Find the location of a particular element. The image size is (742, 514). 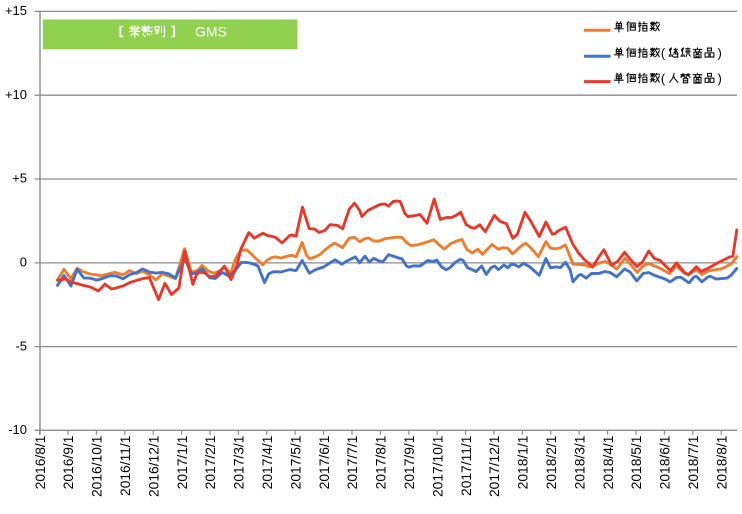

svg-text: 2017/3/1 is located at coordinates (239, 463).